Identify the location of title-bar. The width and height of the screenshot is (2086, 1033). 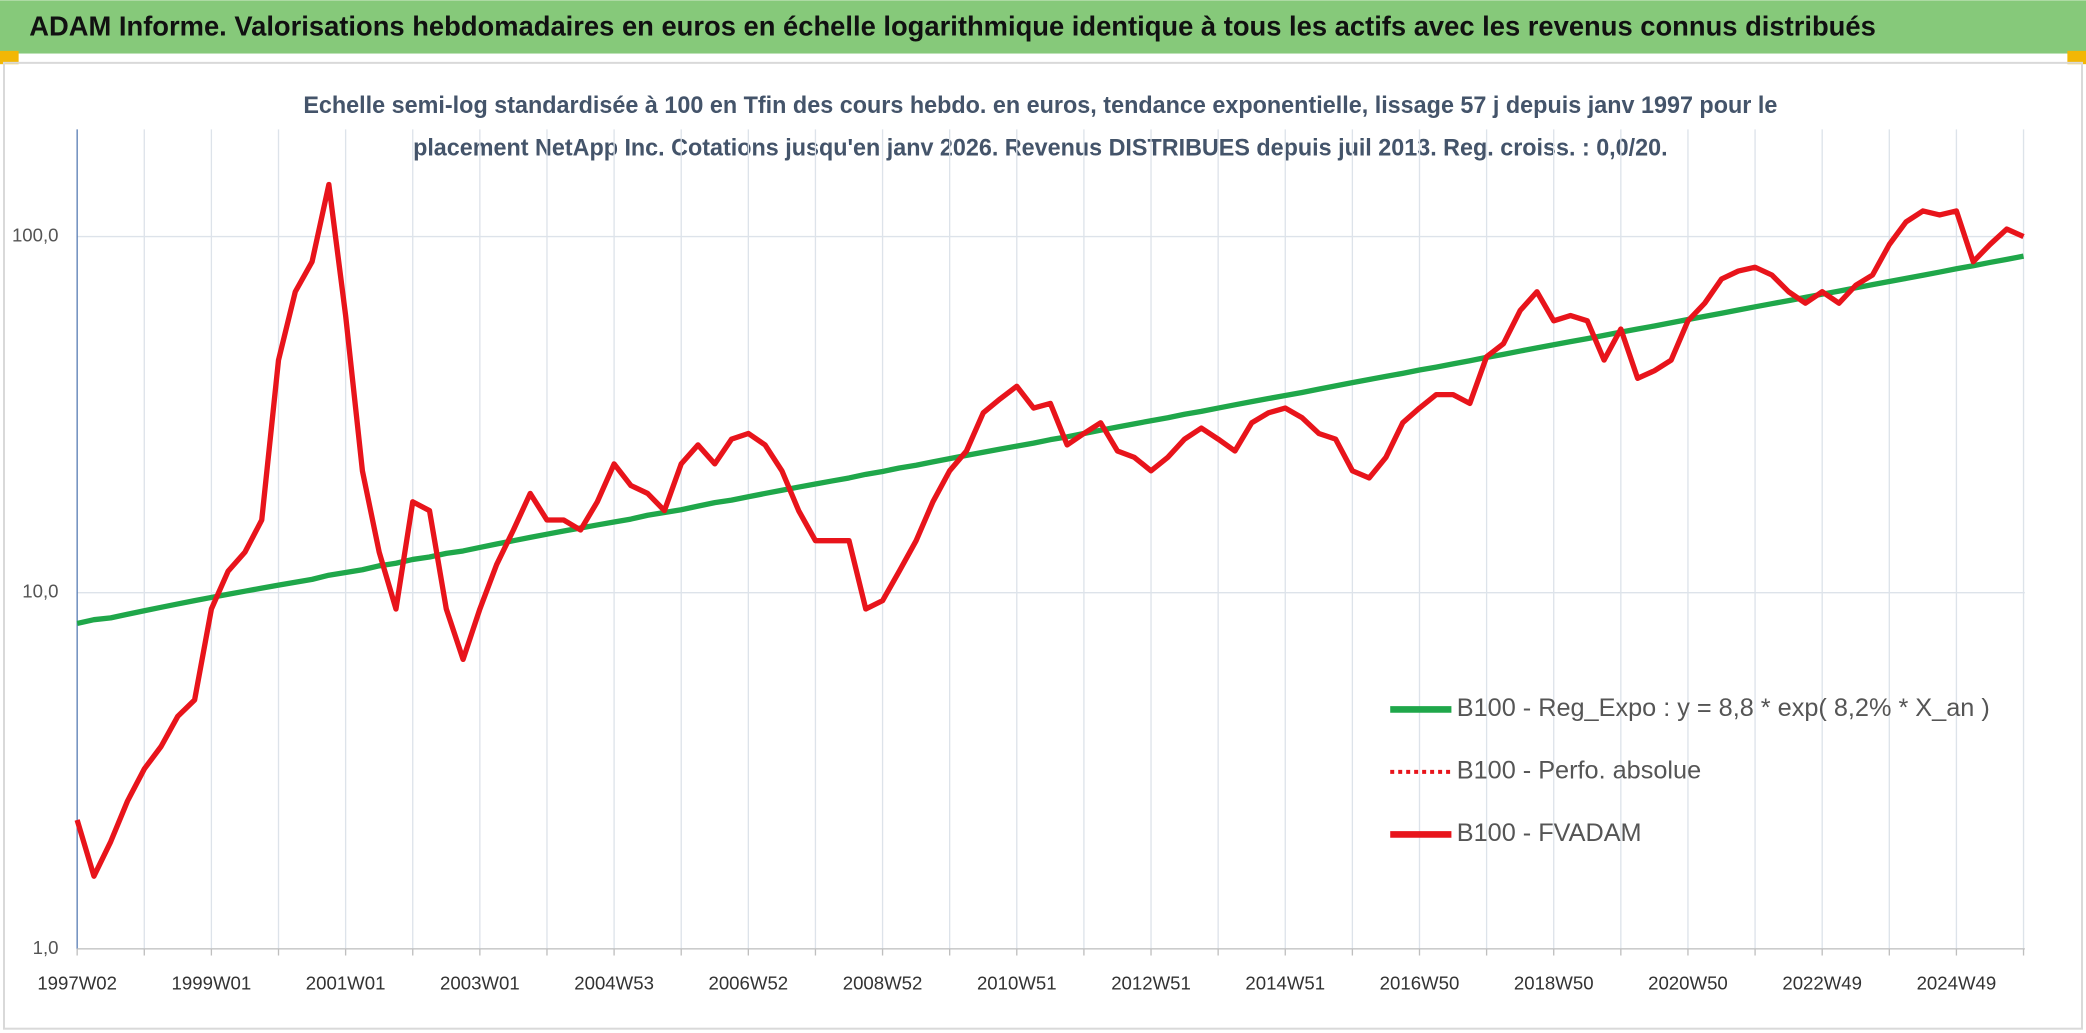
(1043, 27).